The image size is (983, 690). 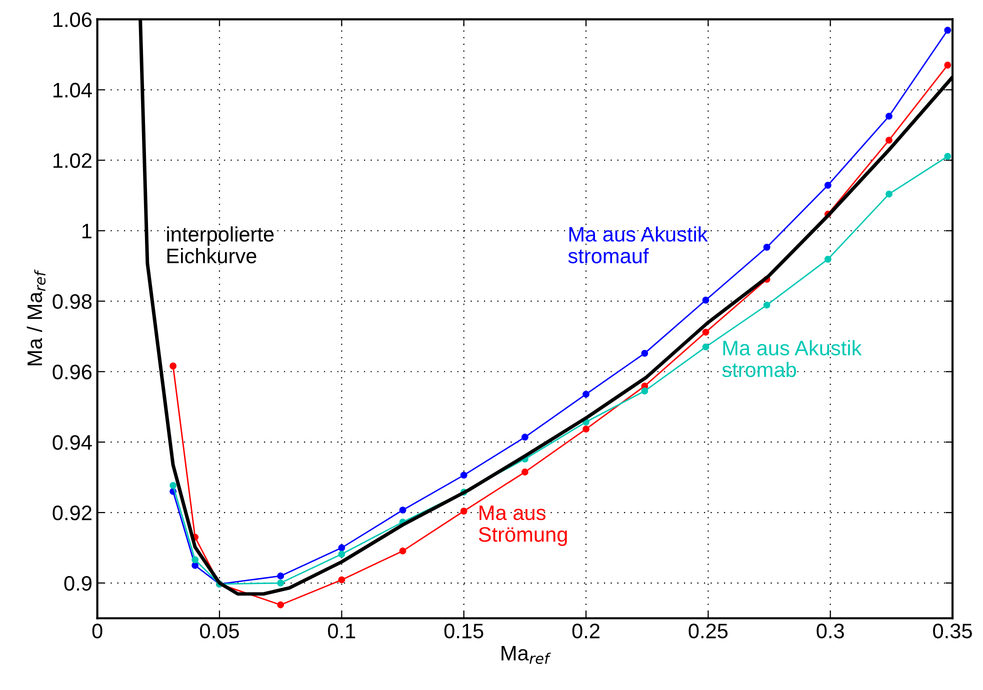 What do you see at coordinates (72, 301) in the screenshot?
I see `y-tick-label: 0.98` at bounding box center [72, 301].